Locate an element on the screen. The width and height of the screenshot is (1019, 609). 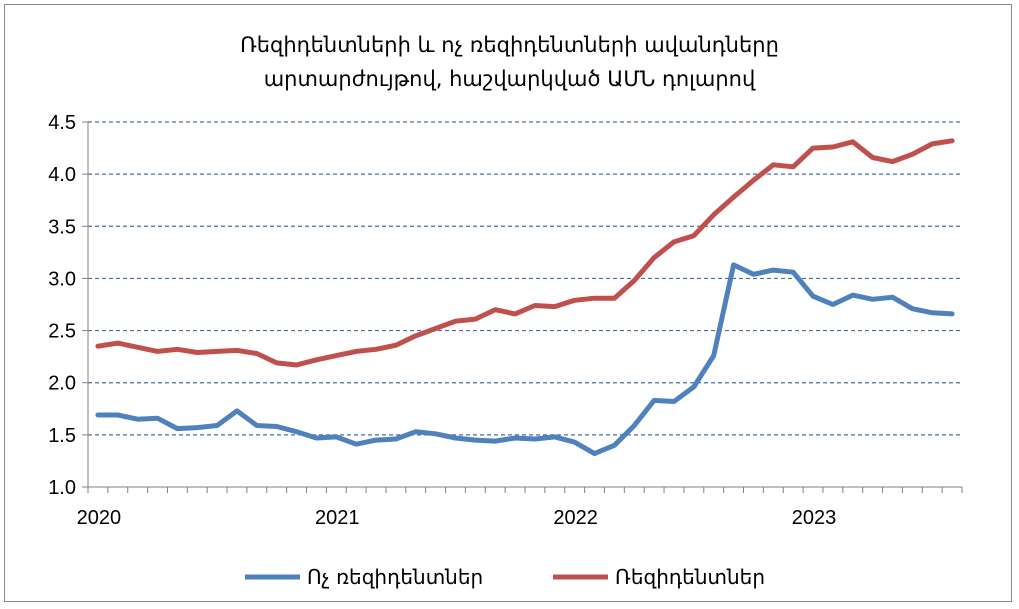
x-tick-label: 2023 is located at coordinates (814, 518).